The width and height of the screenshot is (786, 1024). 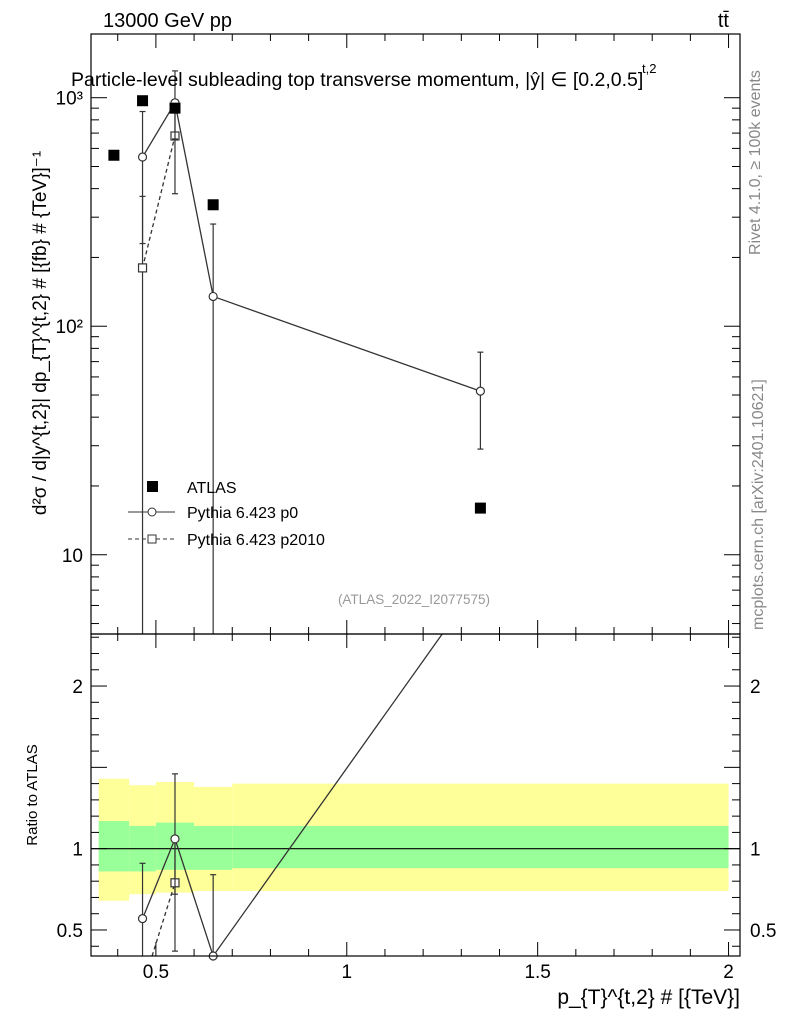 What do you see at coordinates (346, 972) in the screenshot?
I see `x-tick-label: 1` at bounding box center [346, 972].